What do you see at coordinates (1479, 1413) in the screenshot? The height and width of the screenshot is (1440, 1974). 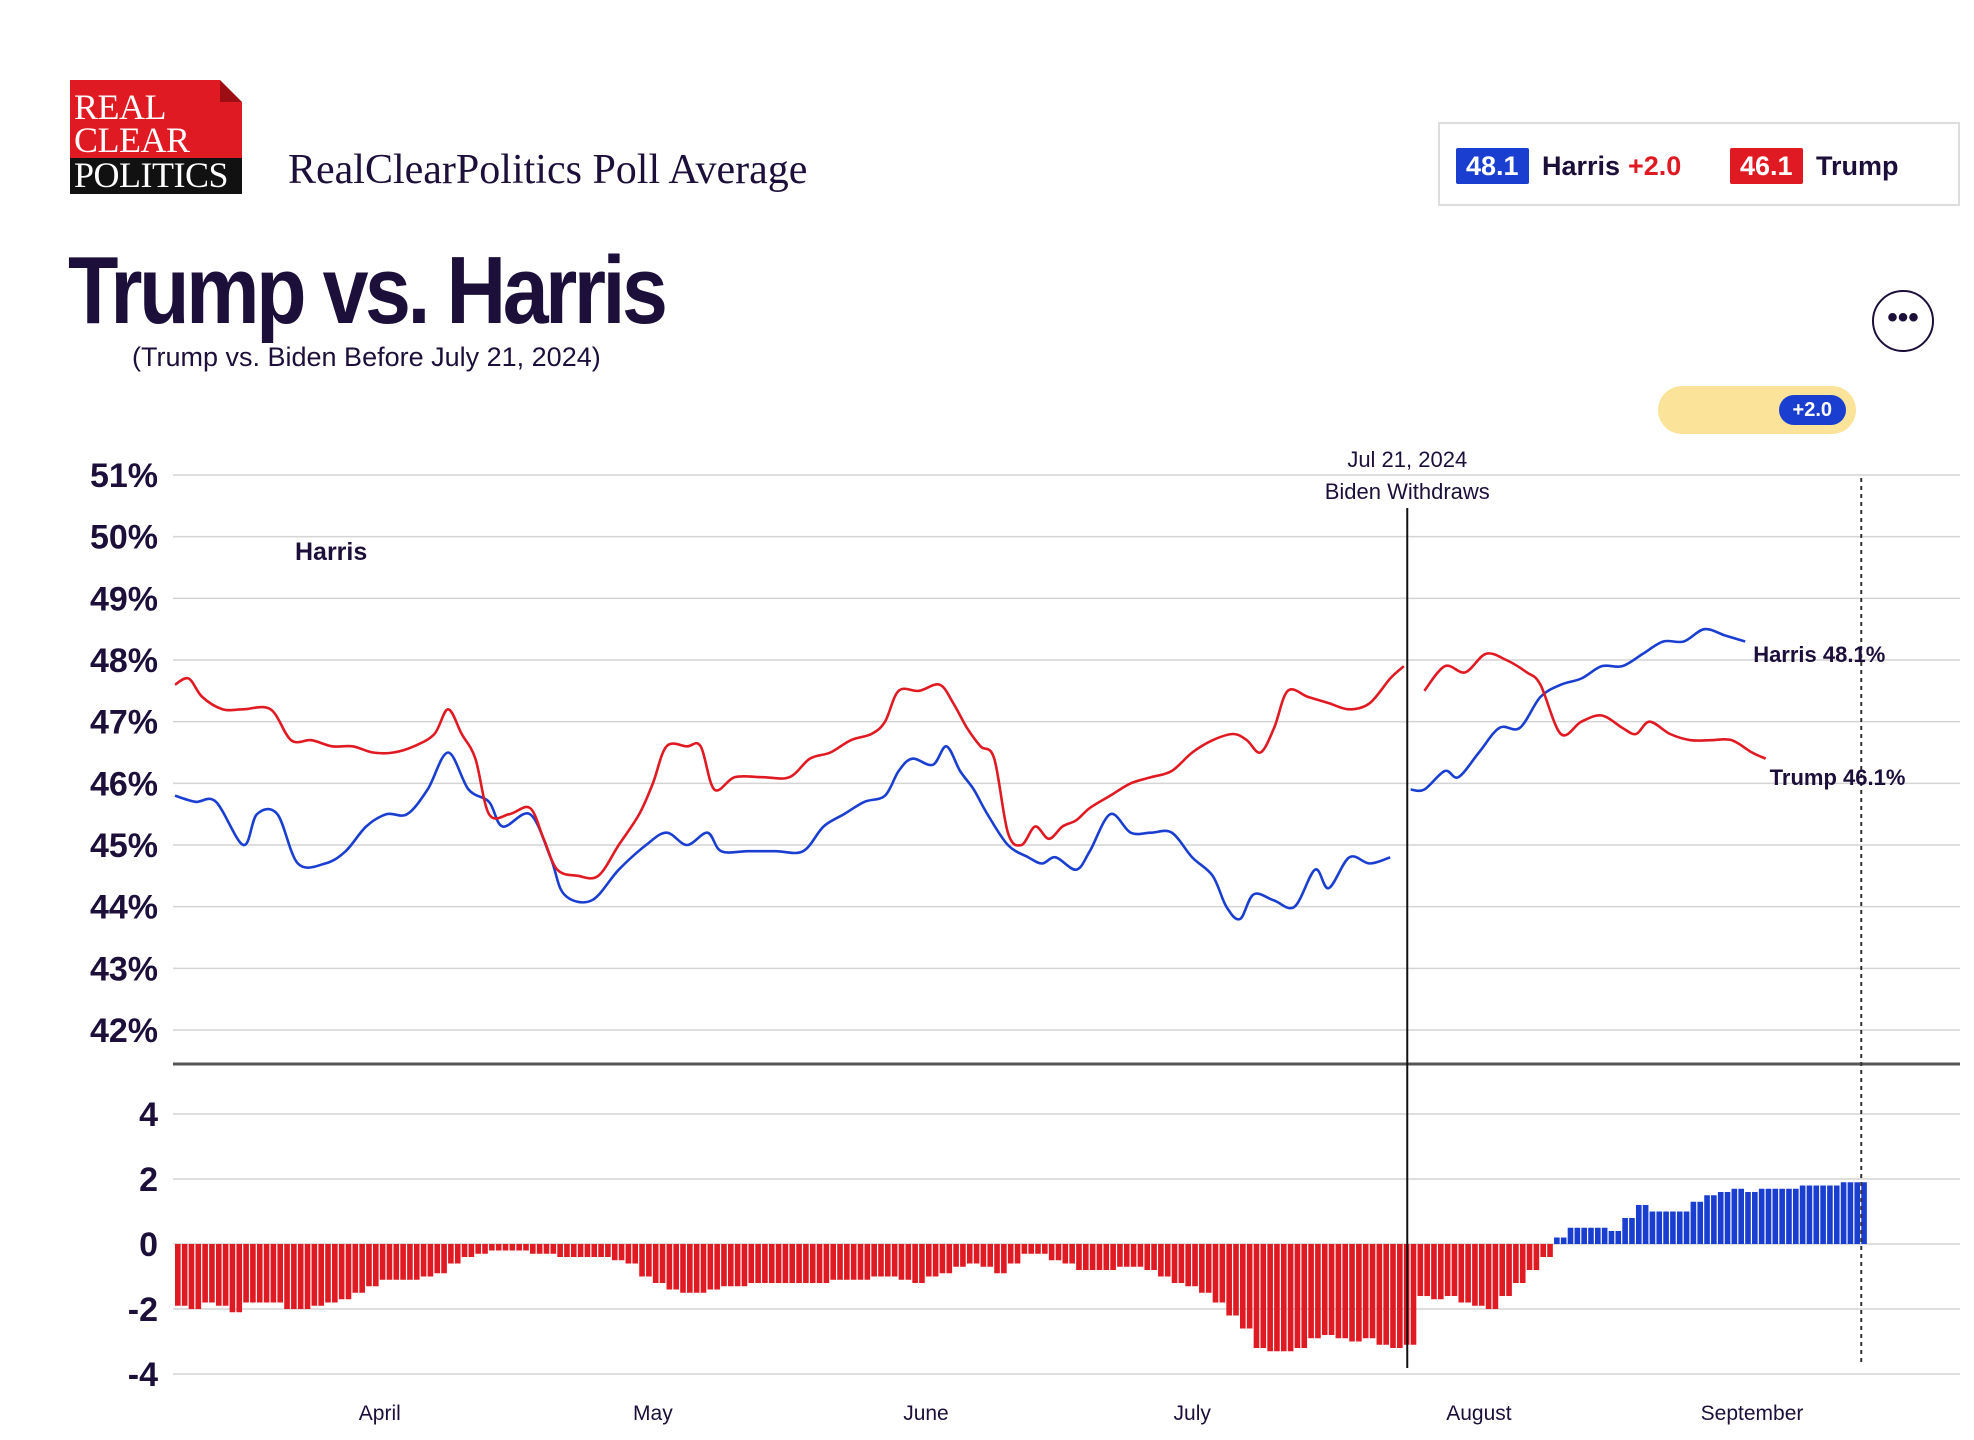 I see `x-tick-label: August` at bounding box center [1479, 1413].